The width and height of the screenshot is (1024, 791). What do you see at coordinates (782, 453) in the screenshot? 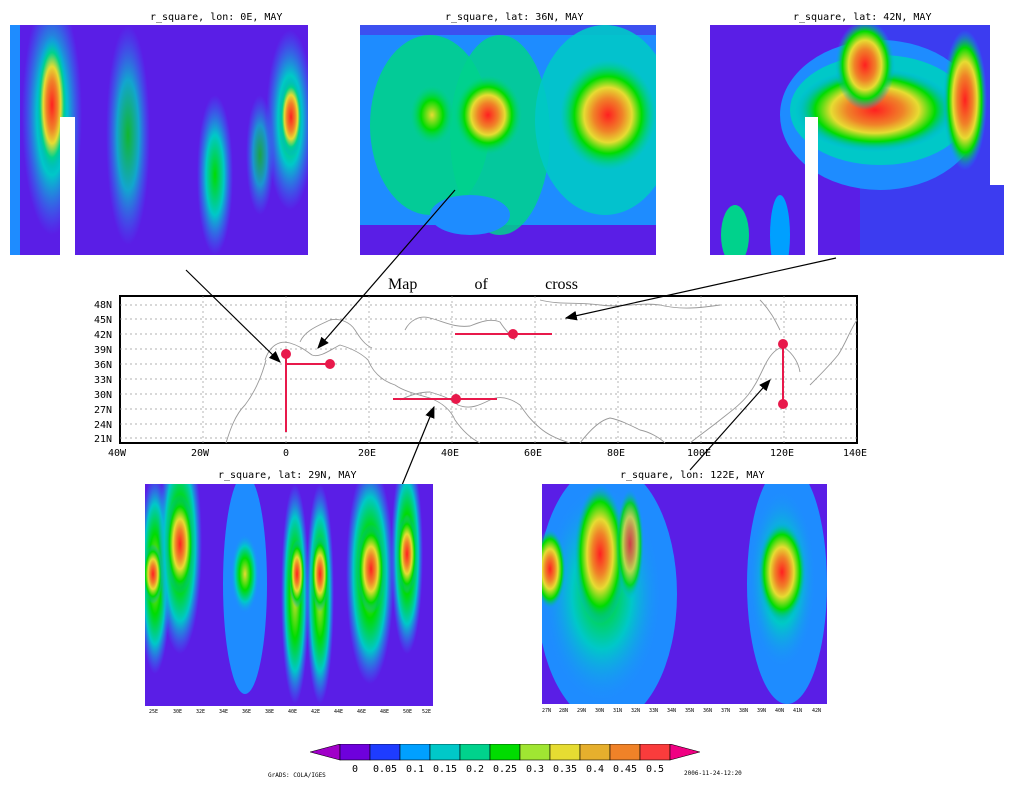
I see `lon-tick-label: 120E` at bounding box center [782, 453].